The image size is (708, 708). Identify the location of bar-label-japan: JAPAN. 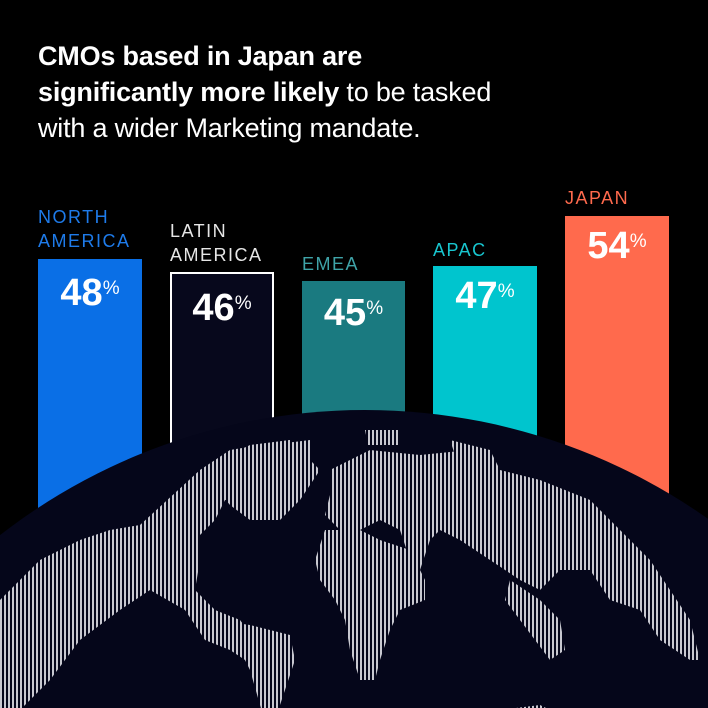
(597, 198).